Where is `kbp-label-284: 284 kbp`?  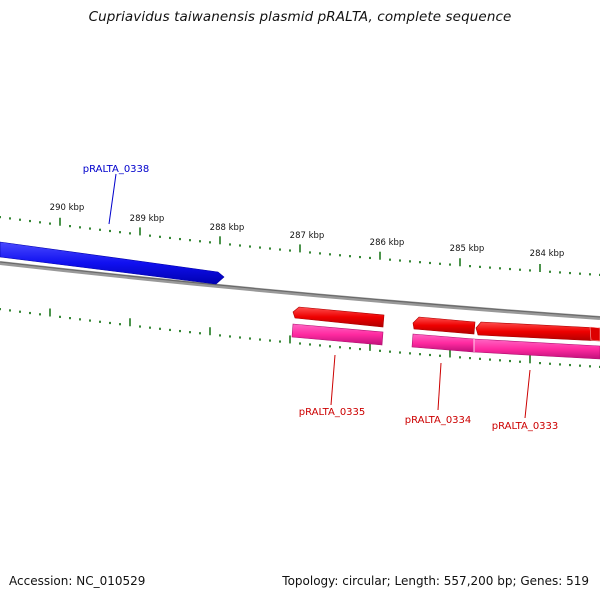 kbp-label-284: 284 kbp is located at coordinates (547, 254).